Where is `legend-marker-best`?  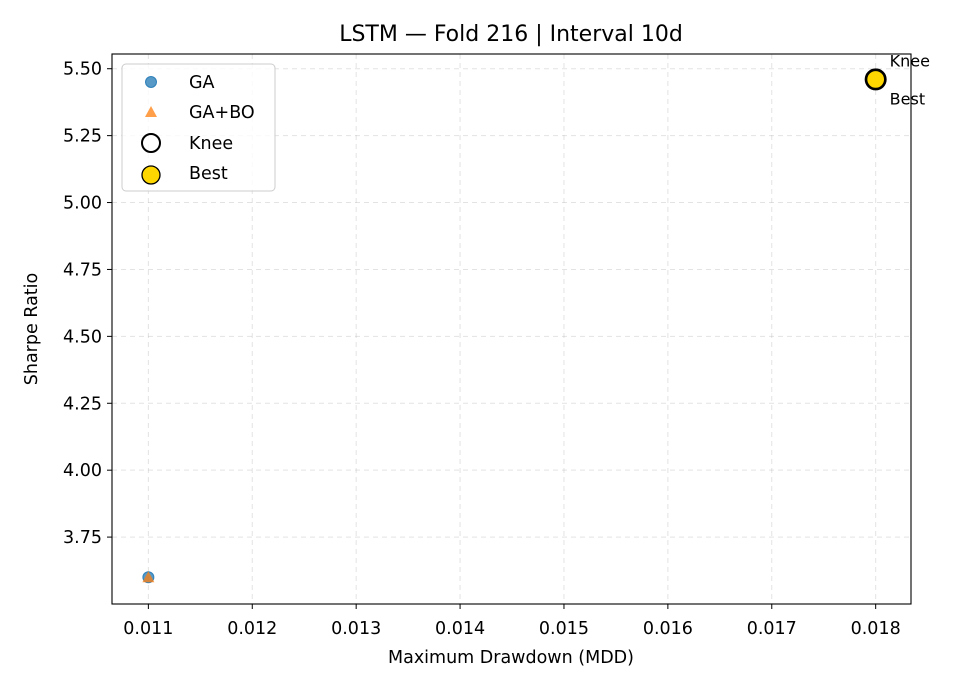 legend-marker-best is located at coordinates (151, 175).